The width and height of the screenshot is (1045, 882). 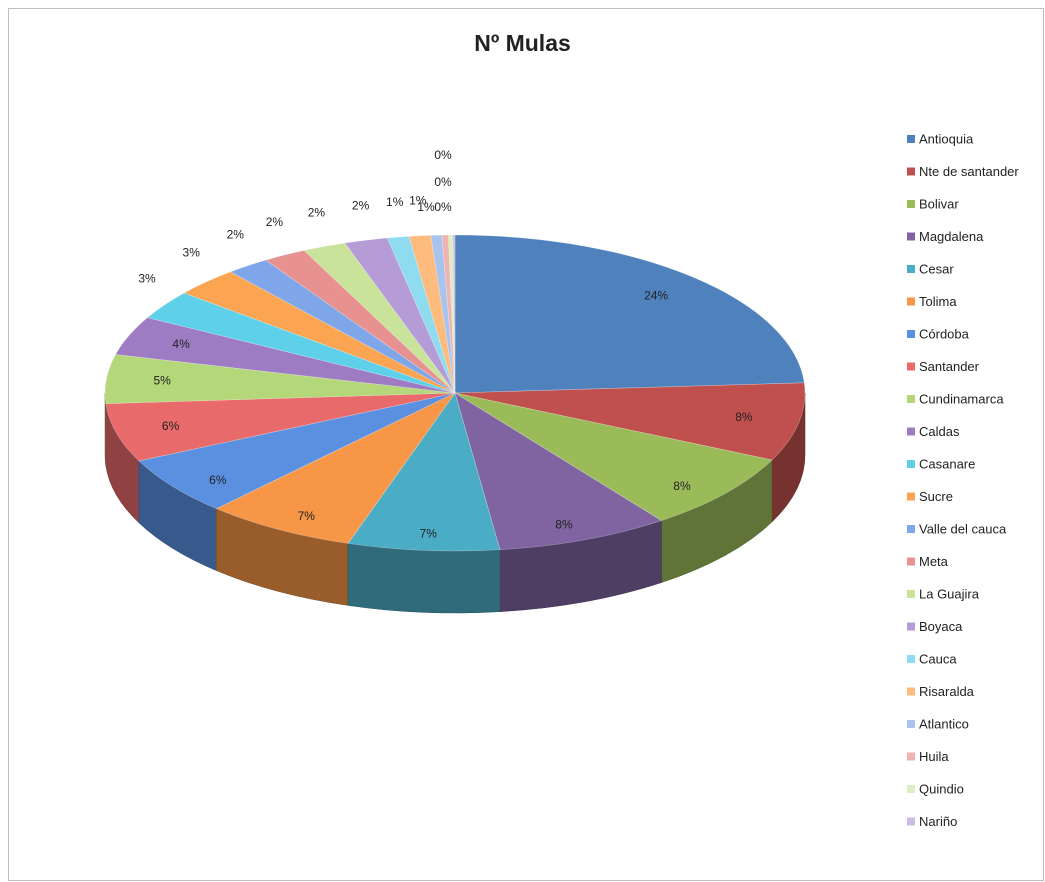 I want to click on data-label: 5%, so click(x=163, y=380).